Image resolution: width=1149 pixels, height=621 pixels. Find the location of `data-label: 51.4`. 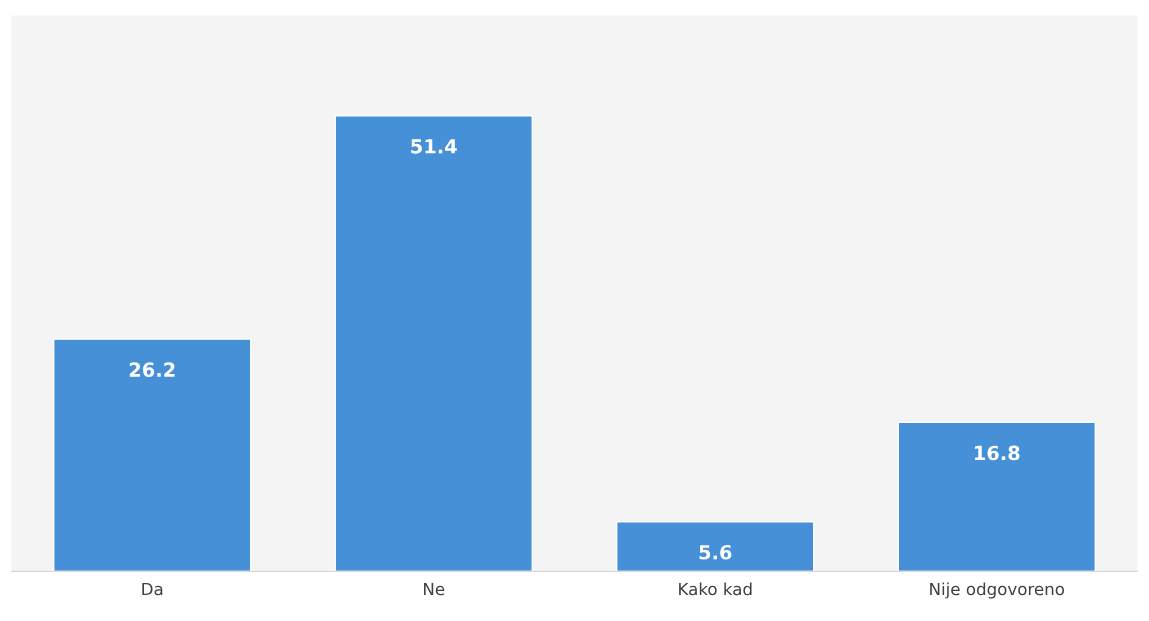

data-label: 51.4 is located at coordinates (434, 146).